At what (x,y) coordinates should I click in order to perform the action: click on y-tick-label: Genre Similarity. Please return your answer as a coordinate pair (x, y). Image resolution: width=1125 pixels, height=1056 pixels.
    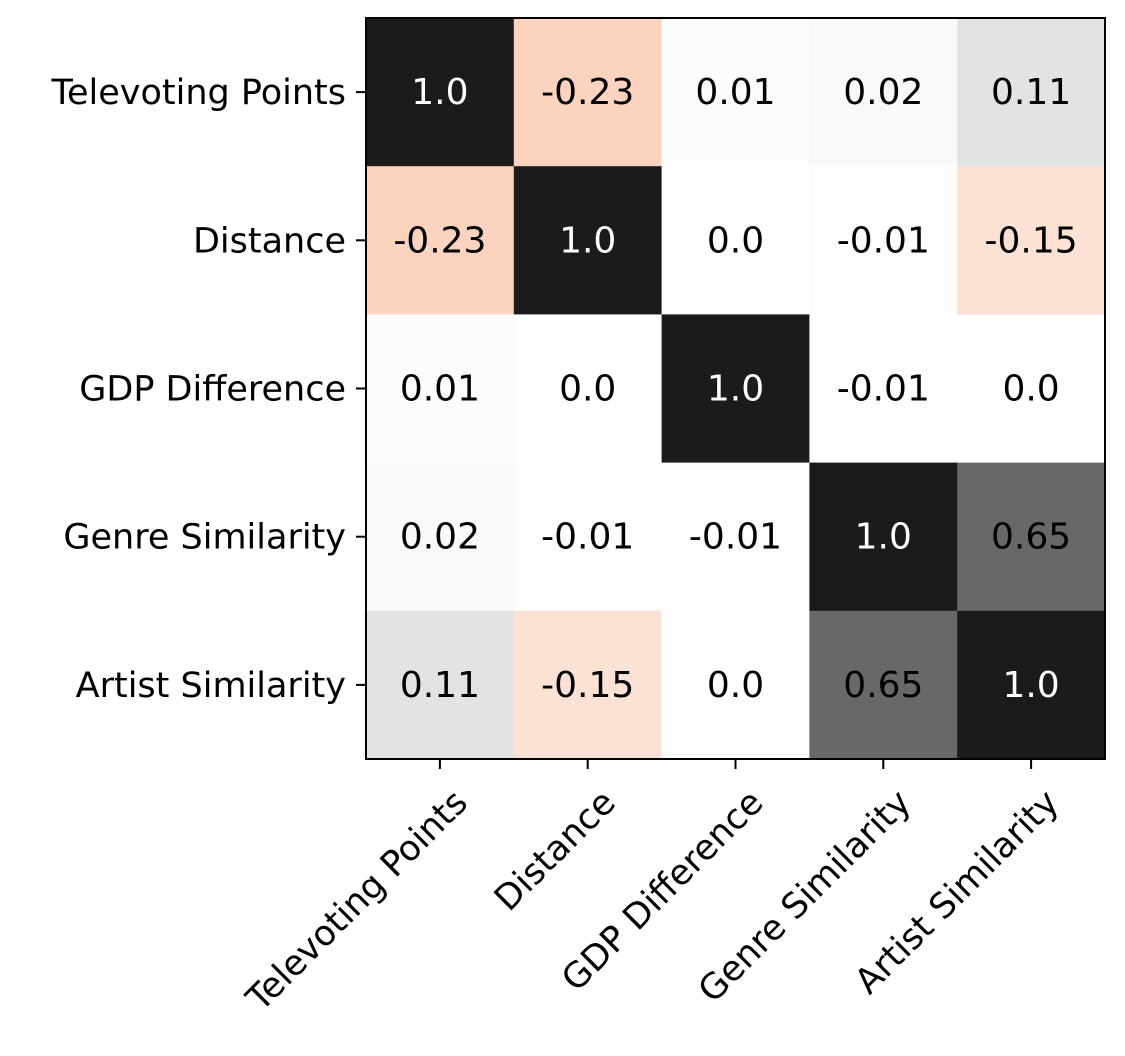
    Looking at the image, I should click on (204, 538).